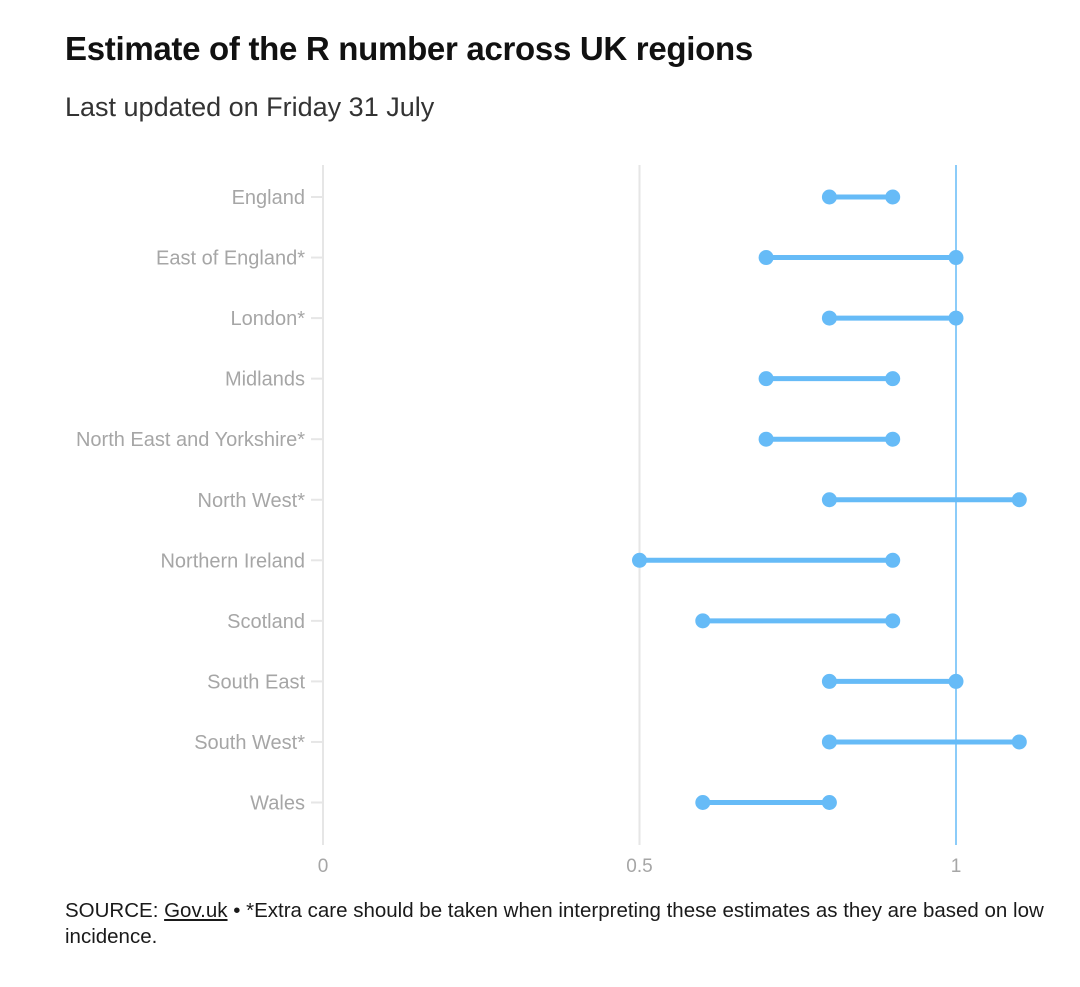  I want to click on category-label: England, so click(268, 198).